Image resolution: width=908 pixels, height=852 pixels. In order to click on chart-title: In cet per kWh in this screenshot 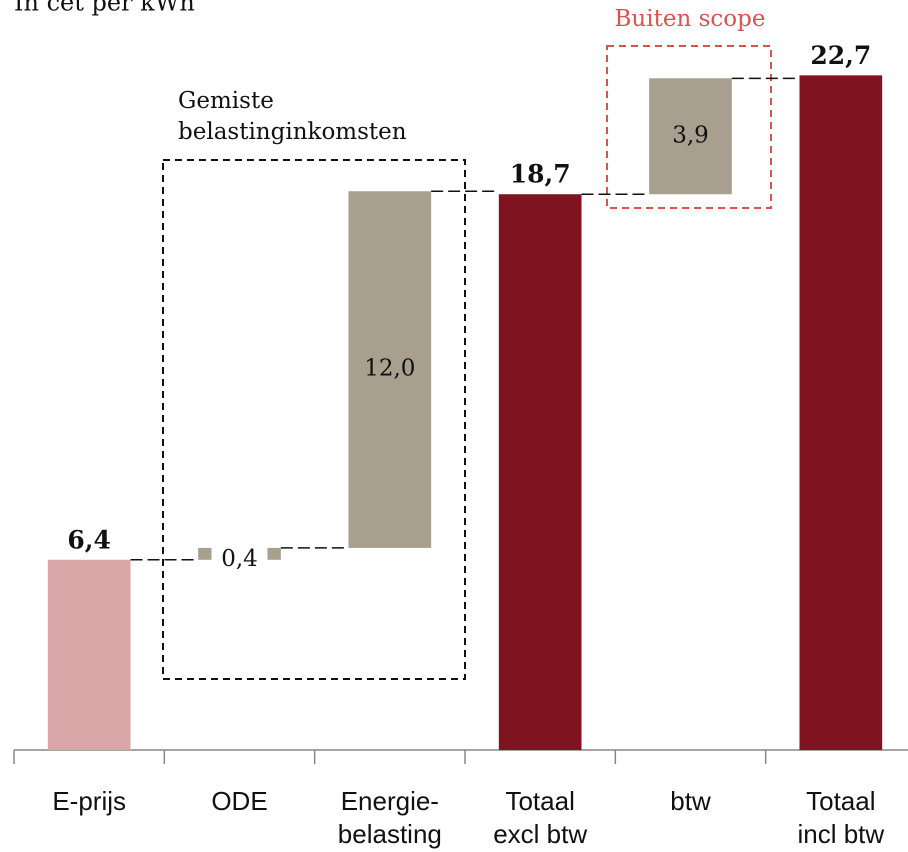, I will do `click(104, 8)`.